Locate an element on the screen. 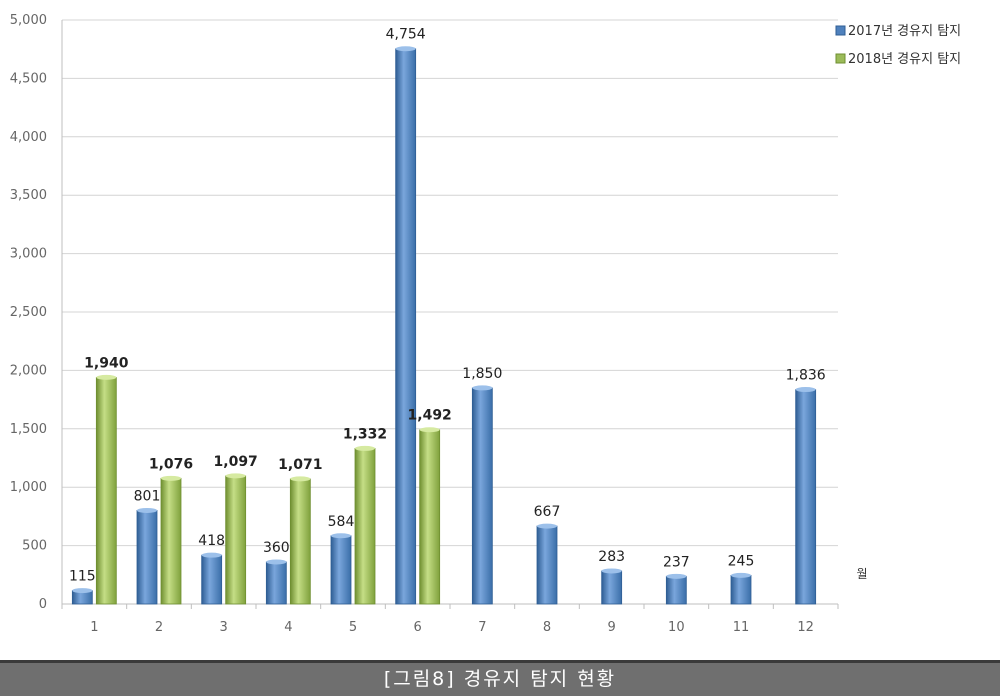 The height and width of the screenshot is (696, 1000). data-label: 667 is located at coordinates (547, 512).